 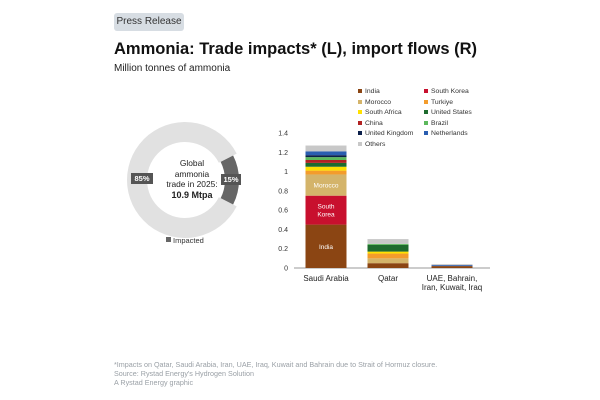 I want to click on bar-label-south-korea: Korea, so click(x=326, y=215).